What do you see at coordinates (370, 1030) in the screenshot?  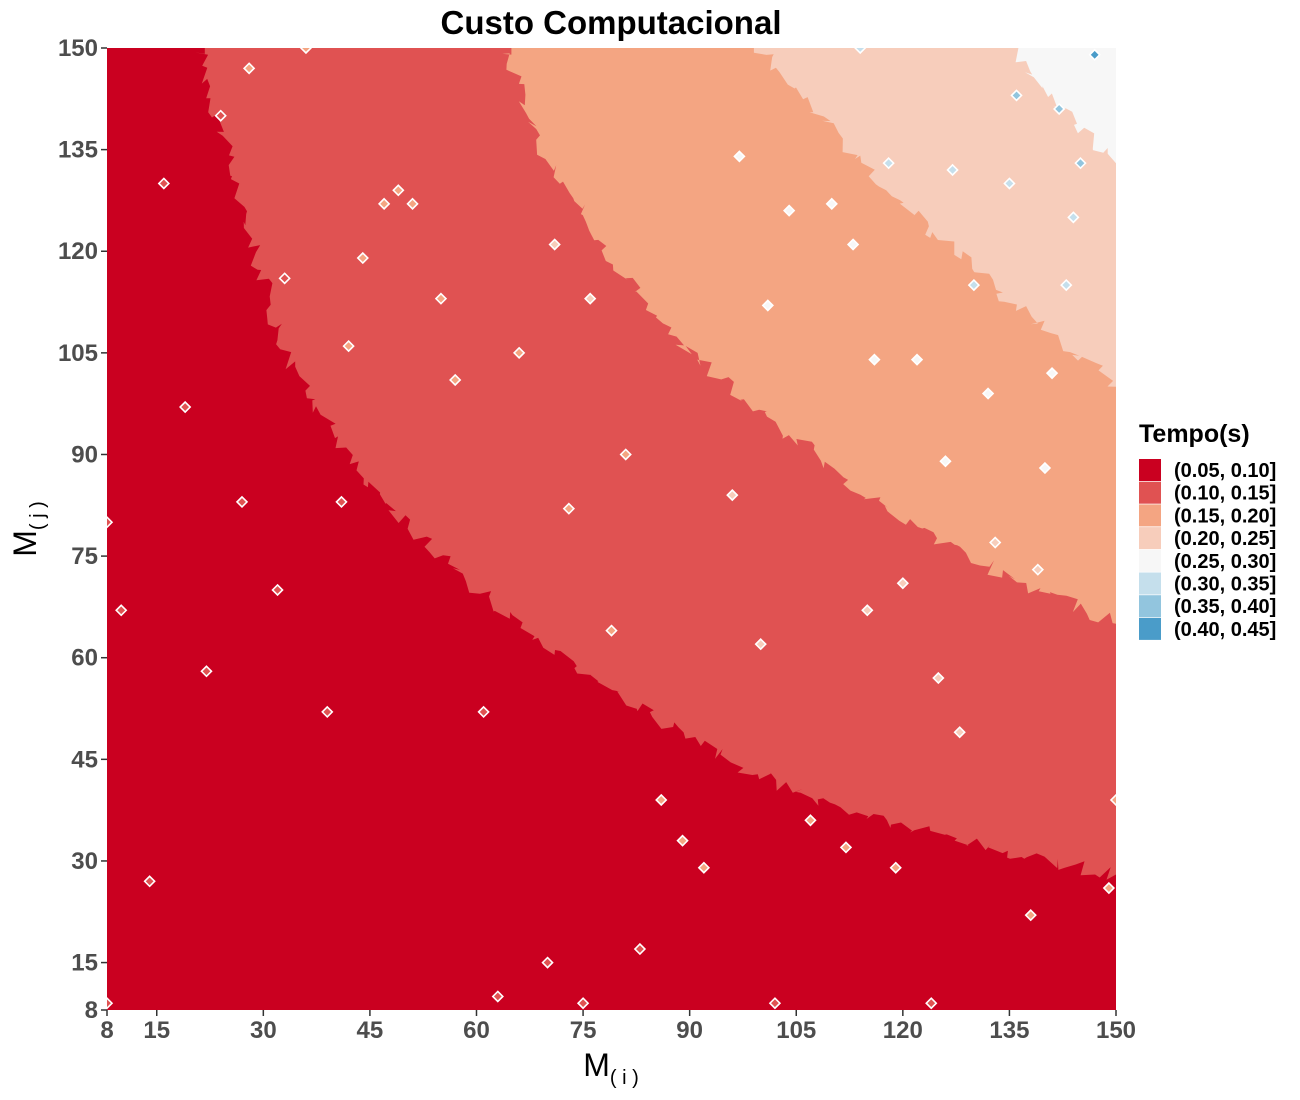 I see `x-tick-label-45: 45` at bounding box center [370, 1030].